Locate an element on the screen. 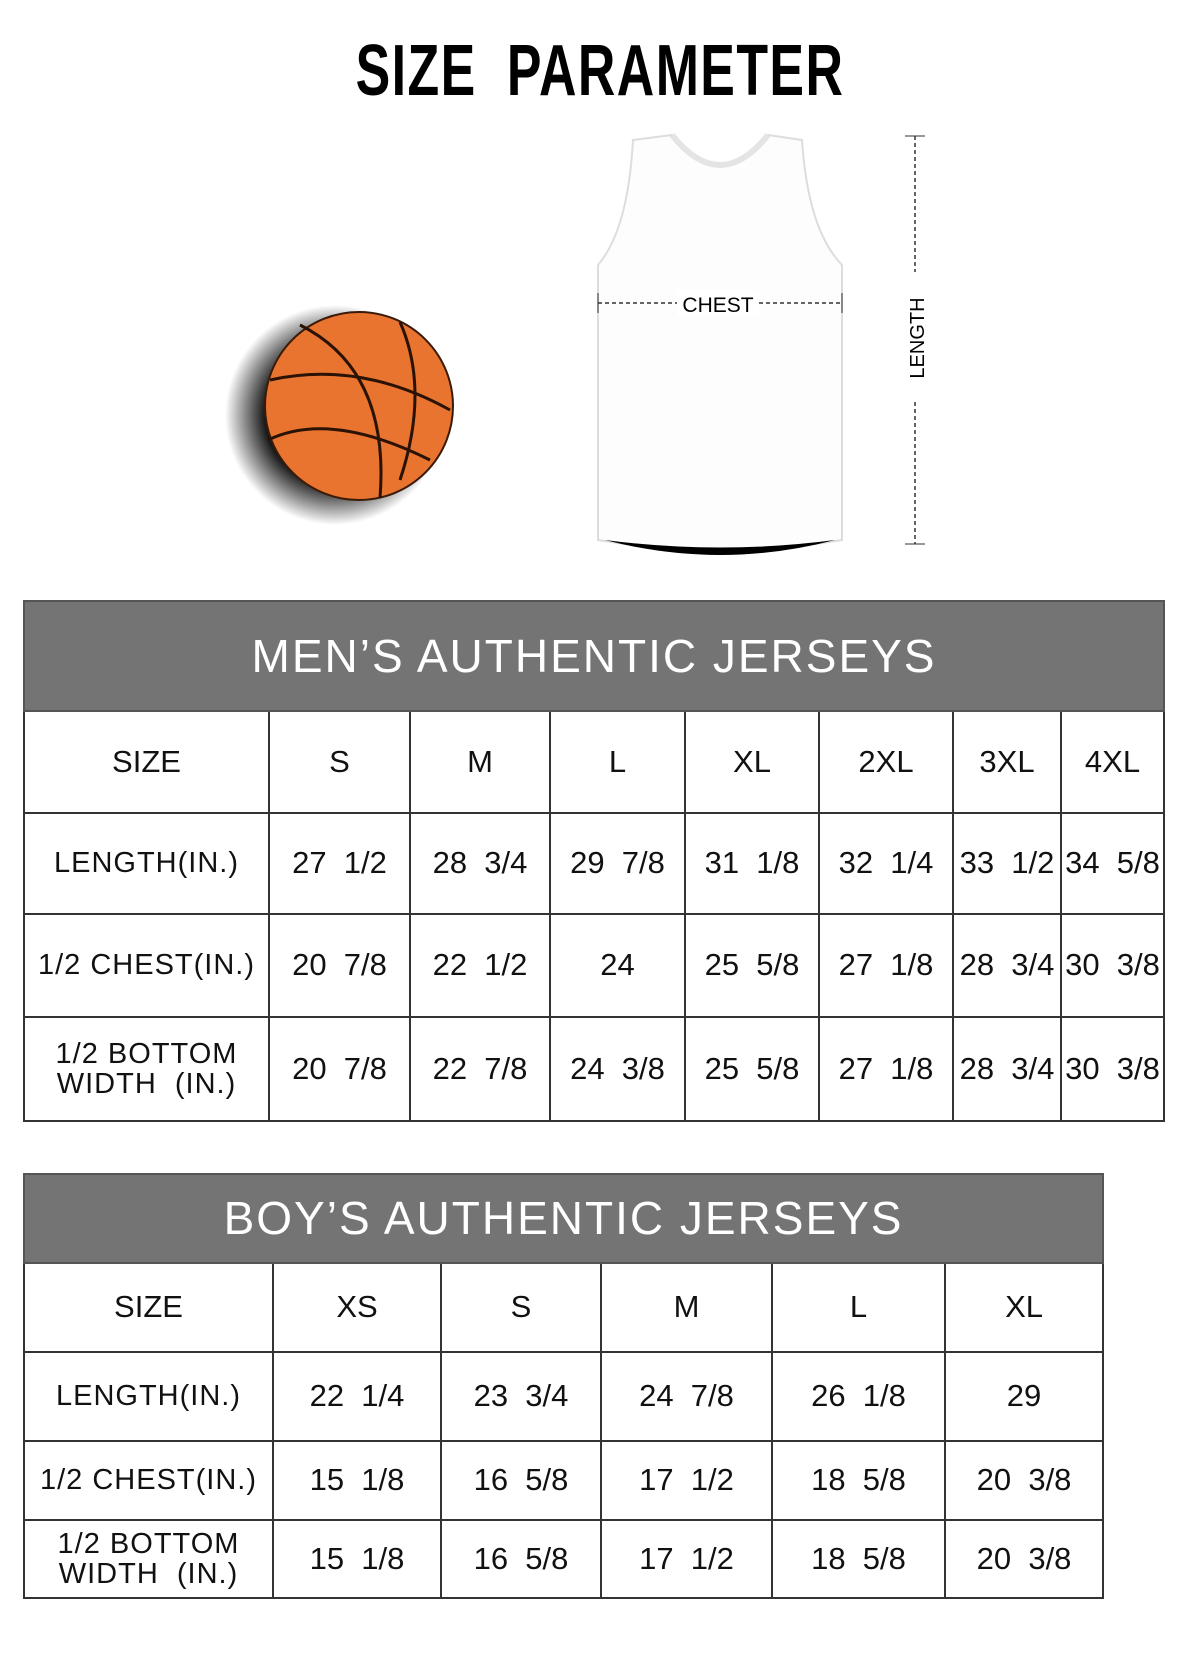 This screenshot has width=1200, height=1675. page-title: SIZE PARAMETER is located at coordinates (600, 71).